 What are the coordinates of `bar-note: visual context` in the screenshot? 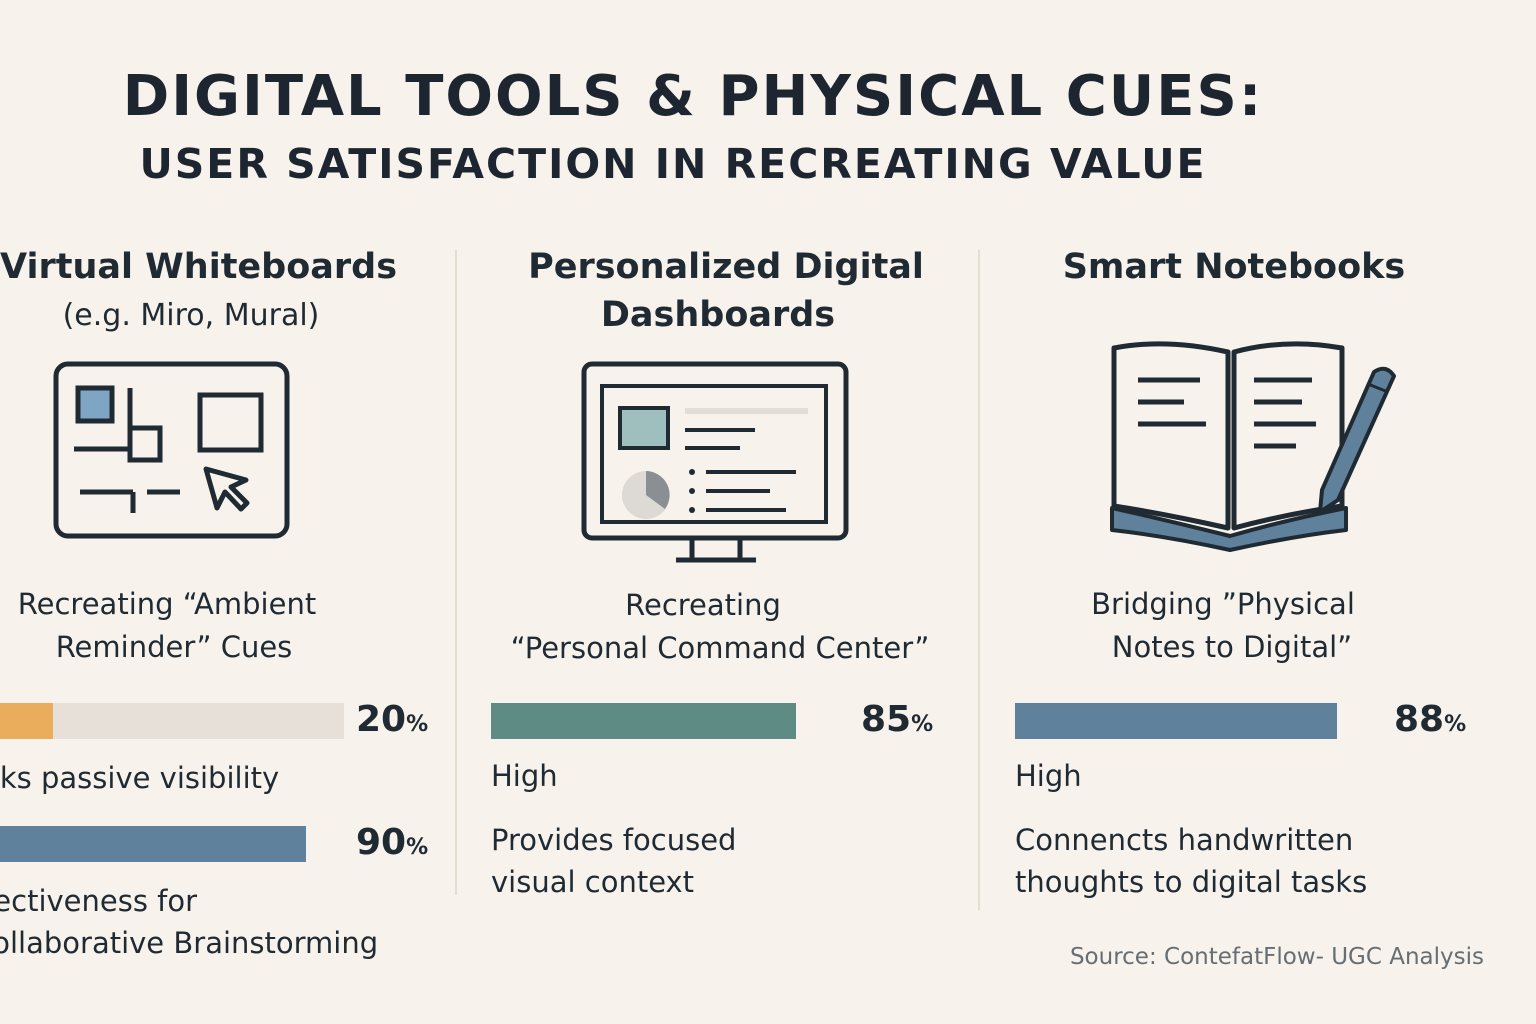 It's located at (593, 882).